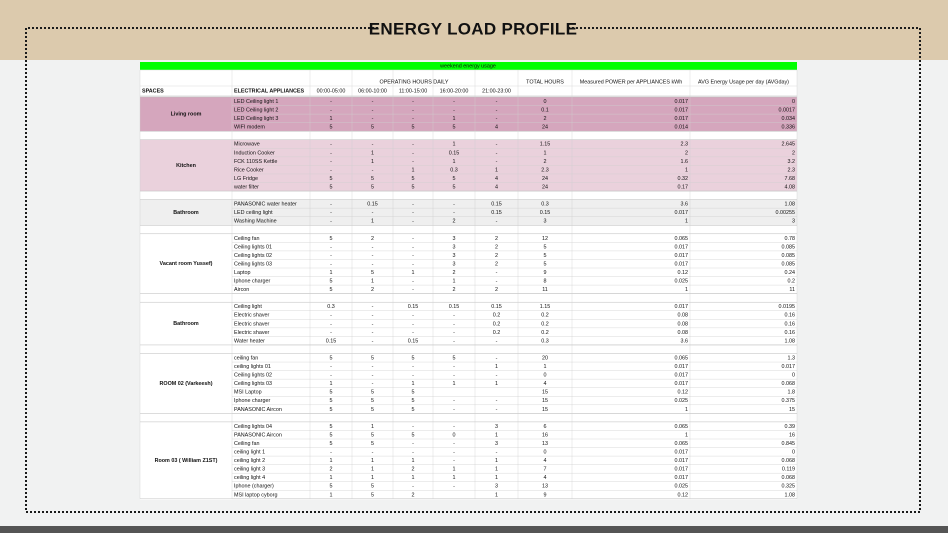 This screenshot has width=948, height=538. What do you see at coordinates (473, 28) in the screenshot?
I see `page-title: ENERGY LOAD PROFILE` at bounding box center [473, 28].